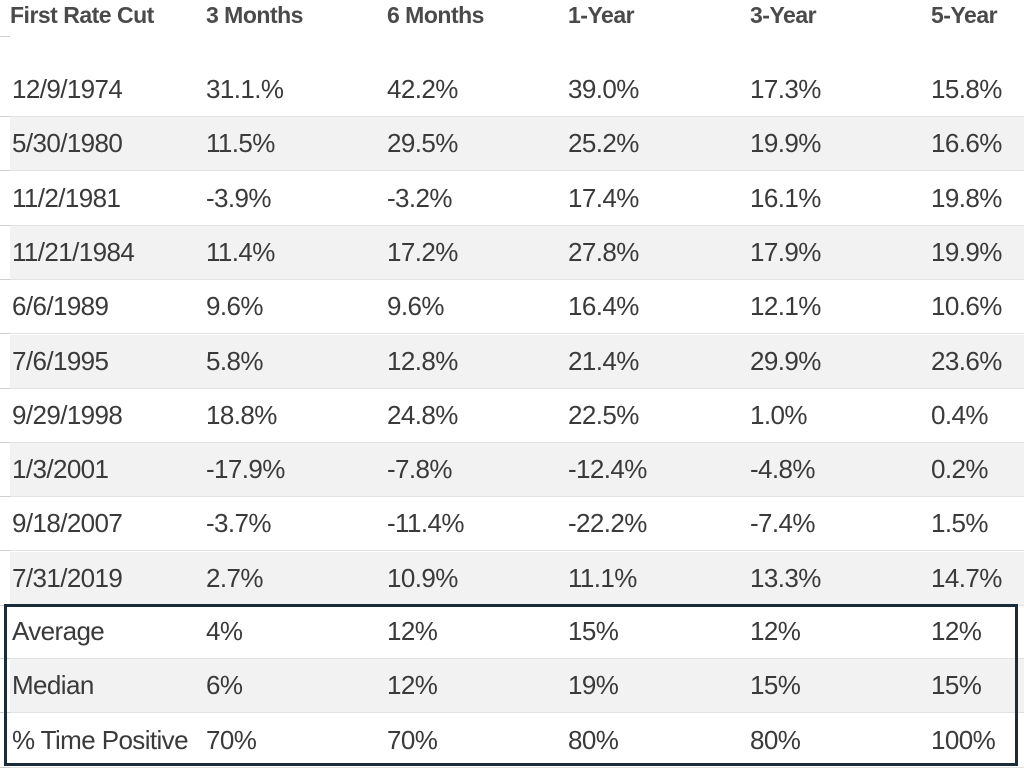 This screenshot has height=770, width=1024. What do you see at coordinates (66, 198) in the screenshot?
I see `table-row-date-cell: 11/2/1981` at bounding box center [66, 198].